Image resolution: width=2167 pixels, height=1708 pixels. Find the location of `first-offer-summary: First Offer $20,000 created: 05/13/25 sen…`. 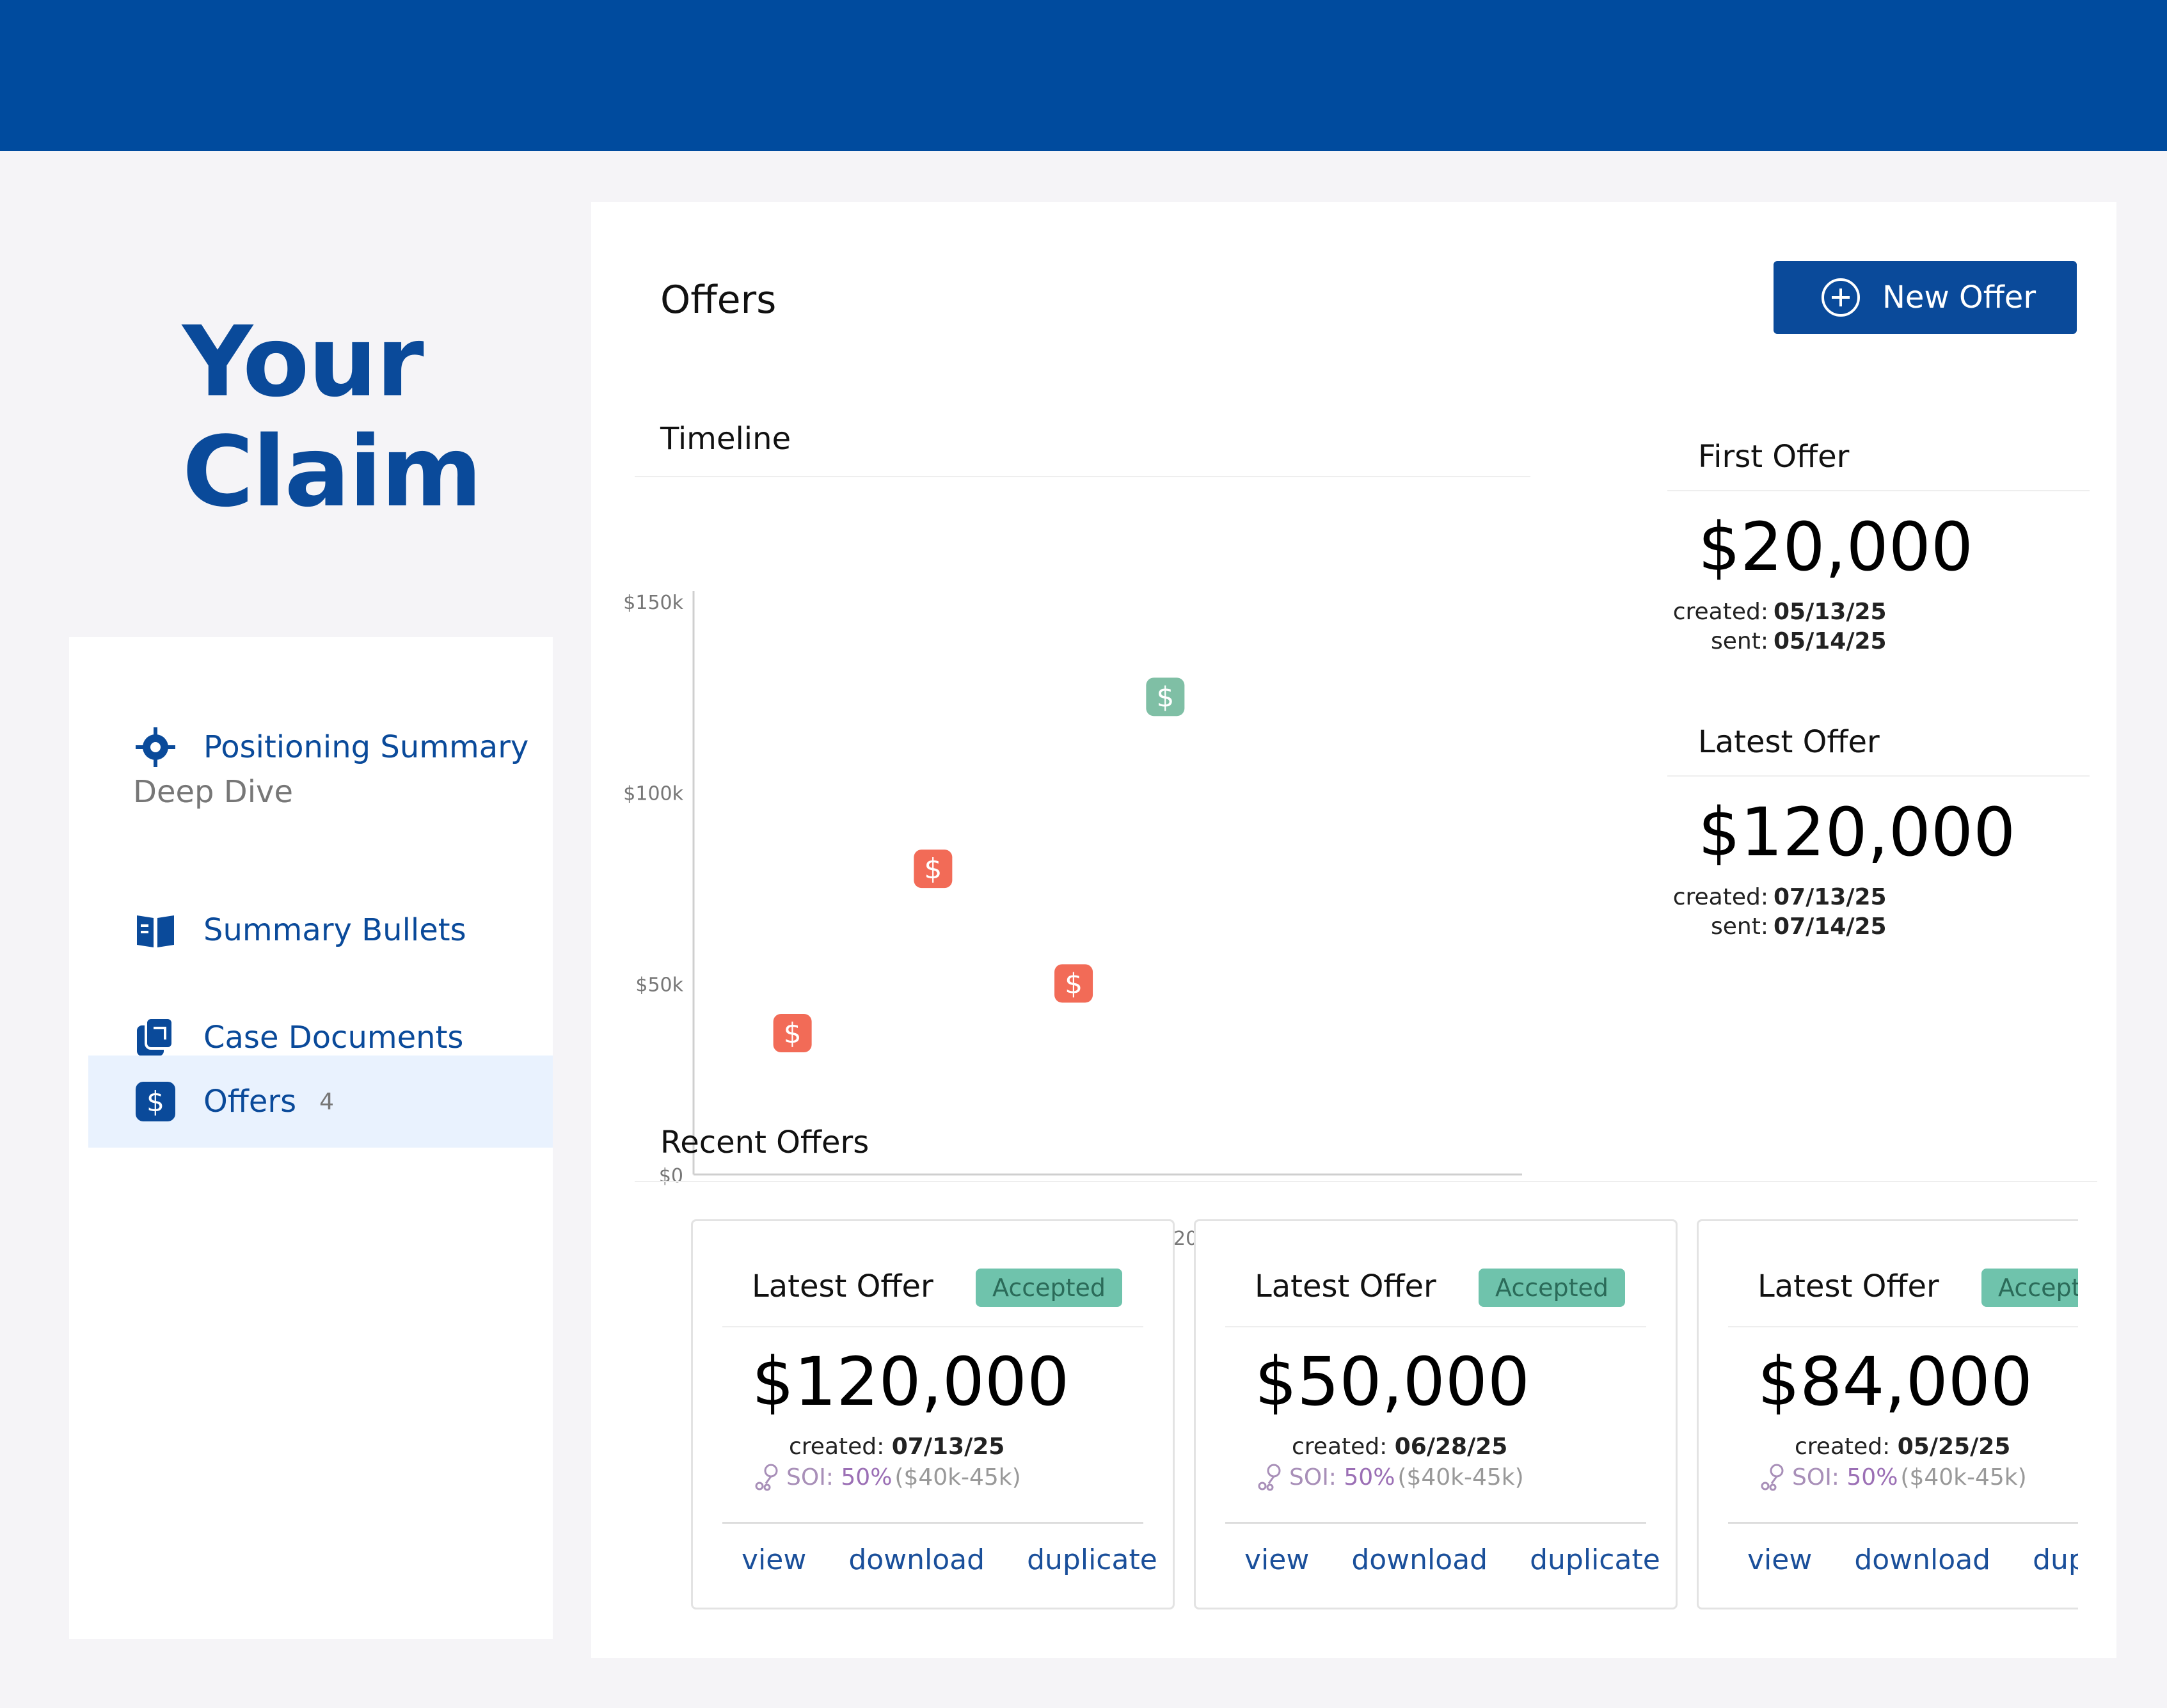

first-offer-summary: First Offer $20,000 created: 05/13/25 sen… is located at coordinates (1878, 547).